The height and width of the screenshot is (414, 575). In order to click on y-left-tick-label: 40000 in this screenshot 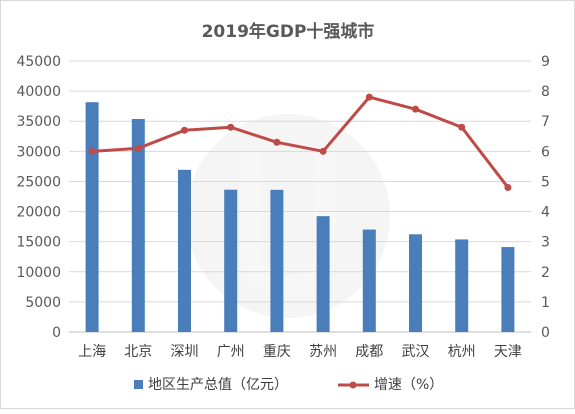, I will do `click(38, 92)`.